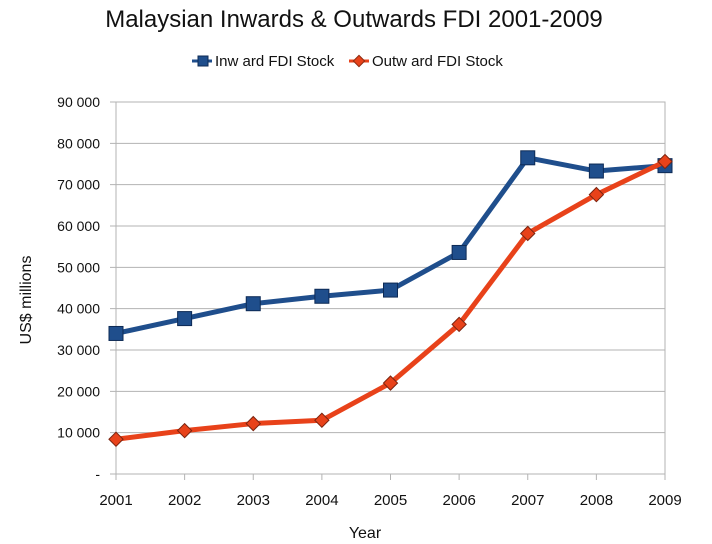 This screenshot has height=544, width=712. Describe the element at coordinates (78, 350) in the screenshot. I see `y-tick-label: 30 000` at that location.